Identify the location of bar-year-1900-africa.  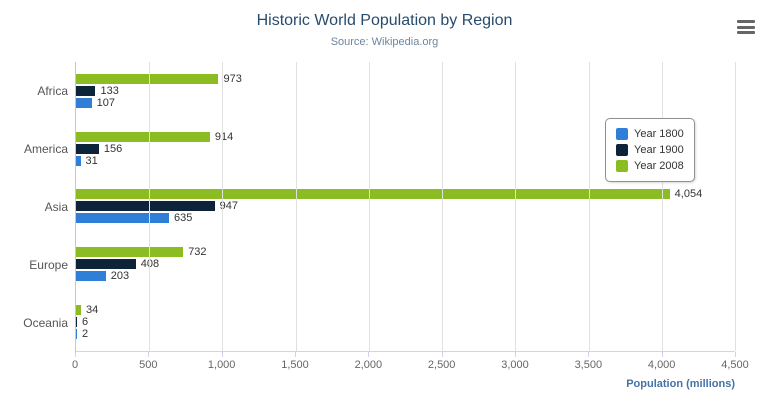
(86, 90).